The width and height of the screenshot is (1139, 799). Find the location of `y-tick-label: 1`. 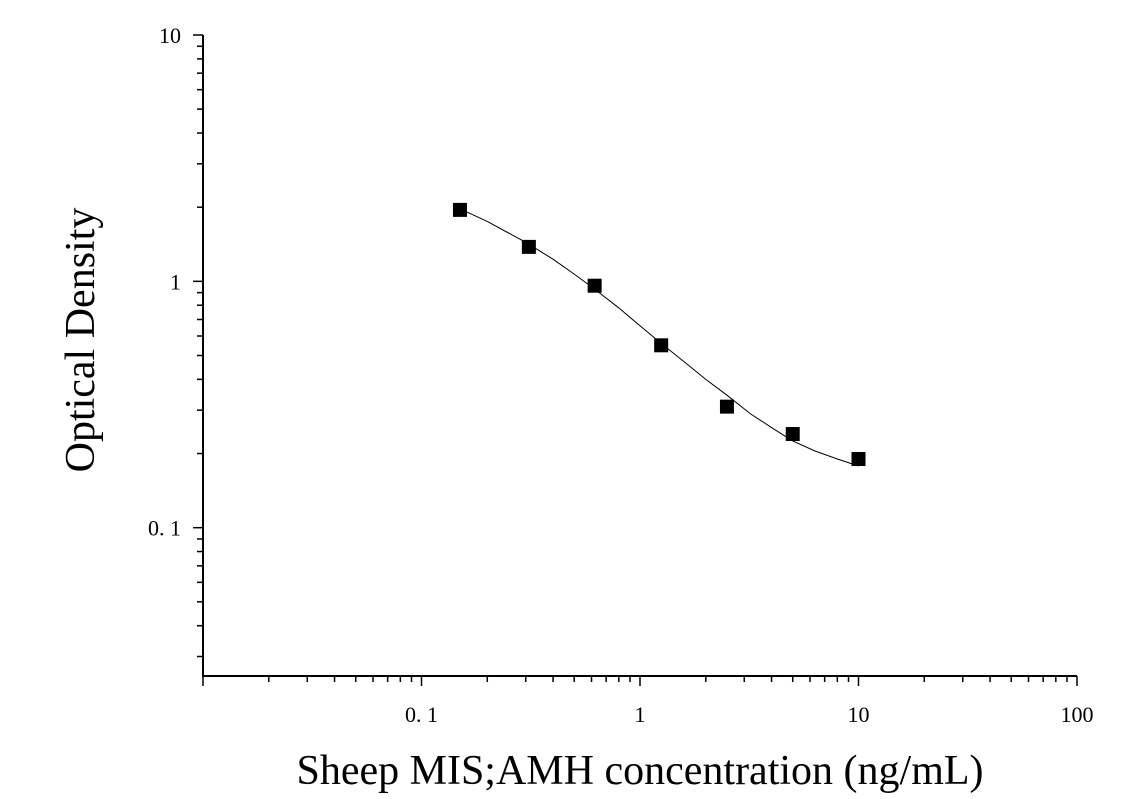

y-tick-label: 1 is located at coordinates (175, 281).